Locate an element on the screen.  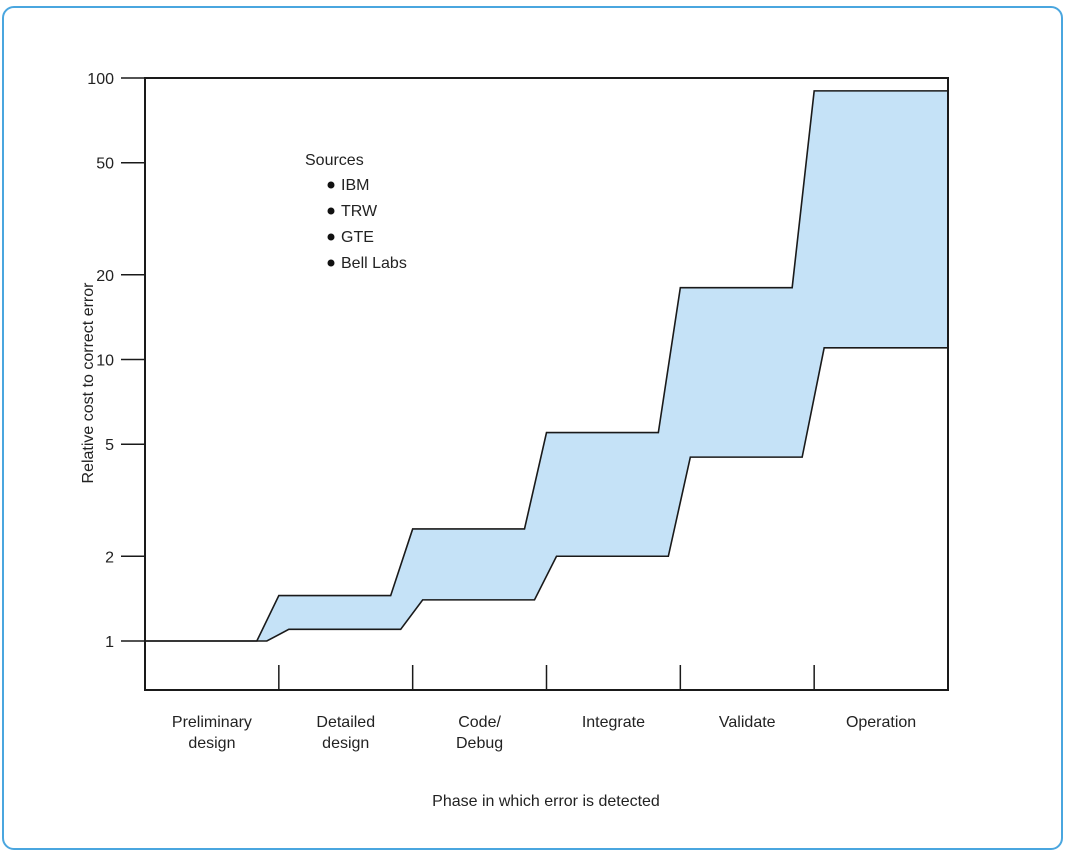
x-axis-title: Phase in which error is detected is located at coordinates (546, 801).